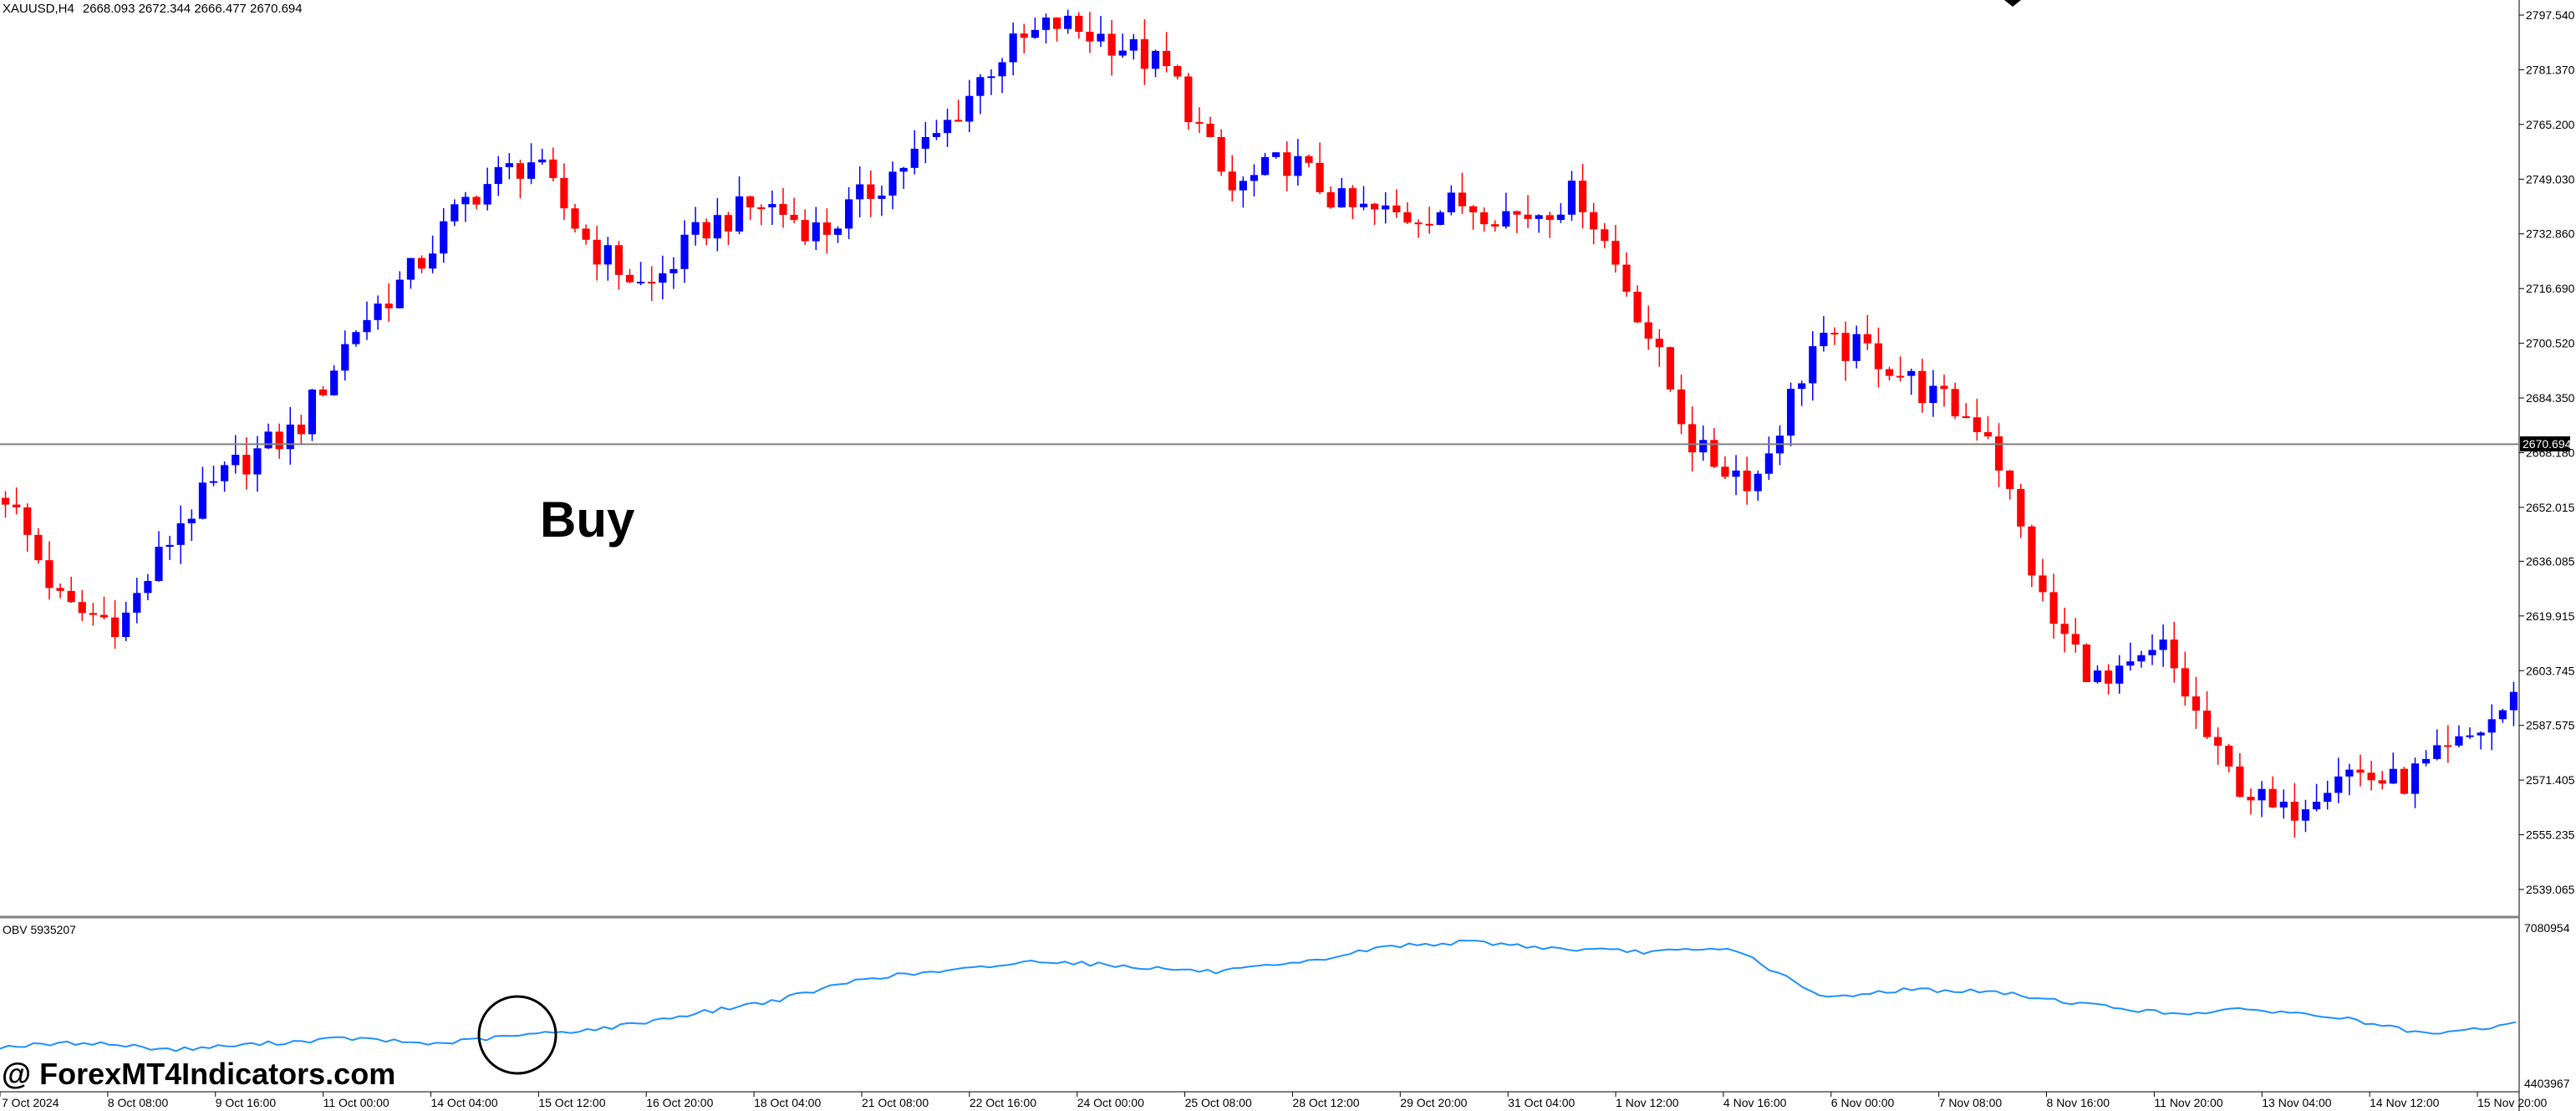 Image resolution: width=2576 pixels, height=1111 pixels. Describe the element at coordinates (1647, 1102) in the screenshot. I see `time-tick-label: 1 Nov 12:00` at that location.